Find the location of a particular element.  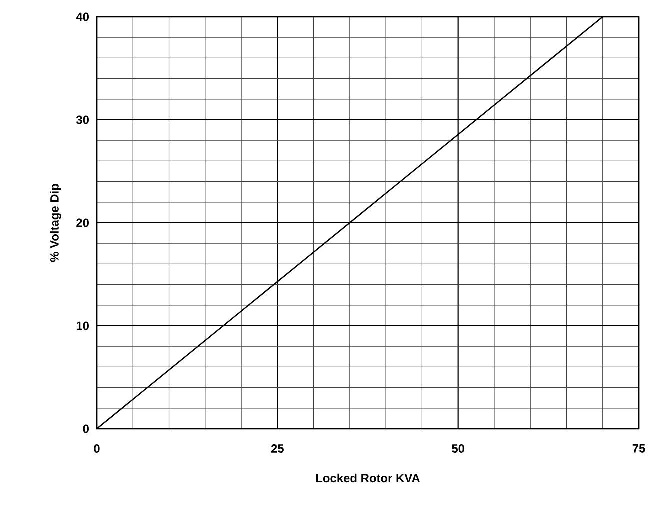

x-tick-label: 75 is located at coordinates (639, 448).